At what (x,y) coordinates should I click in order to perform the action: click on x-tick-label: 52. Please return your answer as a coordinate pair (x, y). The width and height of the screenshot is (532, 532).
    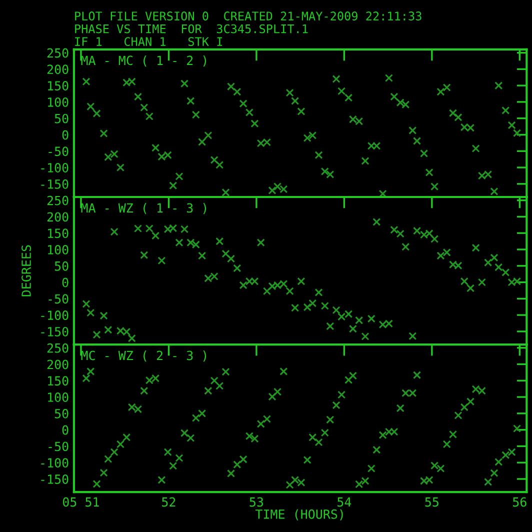
    Looking at the image, I should click on (169, 502).